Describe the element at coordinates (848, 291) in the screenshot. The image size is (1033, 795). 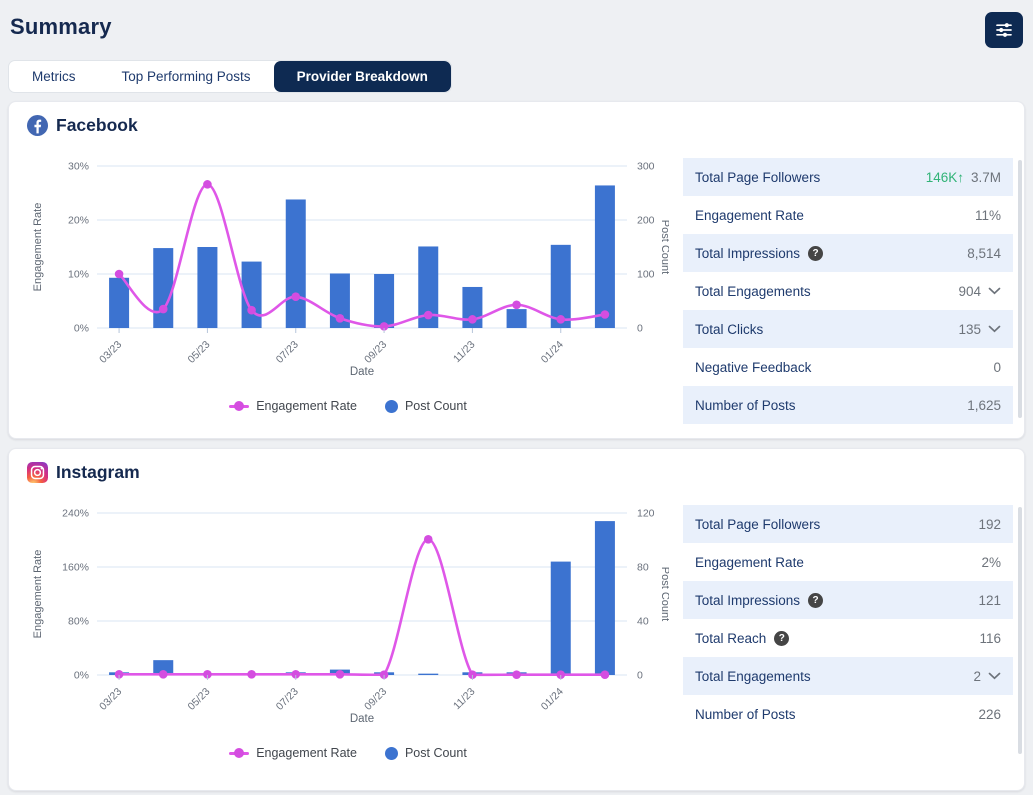
I see `stat-row: Total Engagements 904` at that location.